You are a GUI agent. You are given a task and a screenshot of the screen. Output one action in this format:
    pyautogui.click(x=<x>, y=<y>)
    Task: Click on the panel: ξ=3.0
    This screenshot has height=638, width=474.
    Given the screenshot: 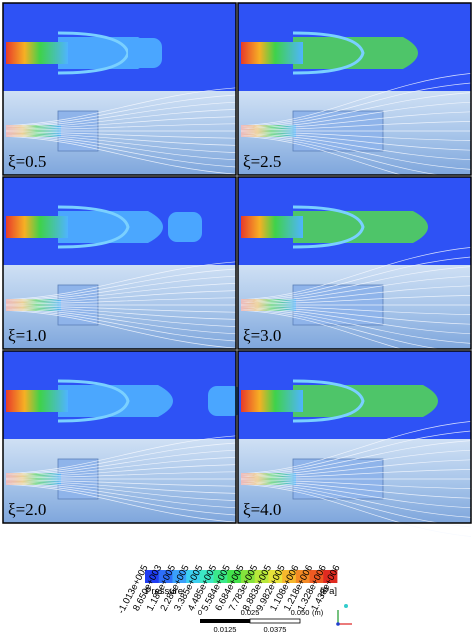 What is the action you would take?
    pyautogui.click(x=354, y=269)
    